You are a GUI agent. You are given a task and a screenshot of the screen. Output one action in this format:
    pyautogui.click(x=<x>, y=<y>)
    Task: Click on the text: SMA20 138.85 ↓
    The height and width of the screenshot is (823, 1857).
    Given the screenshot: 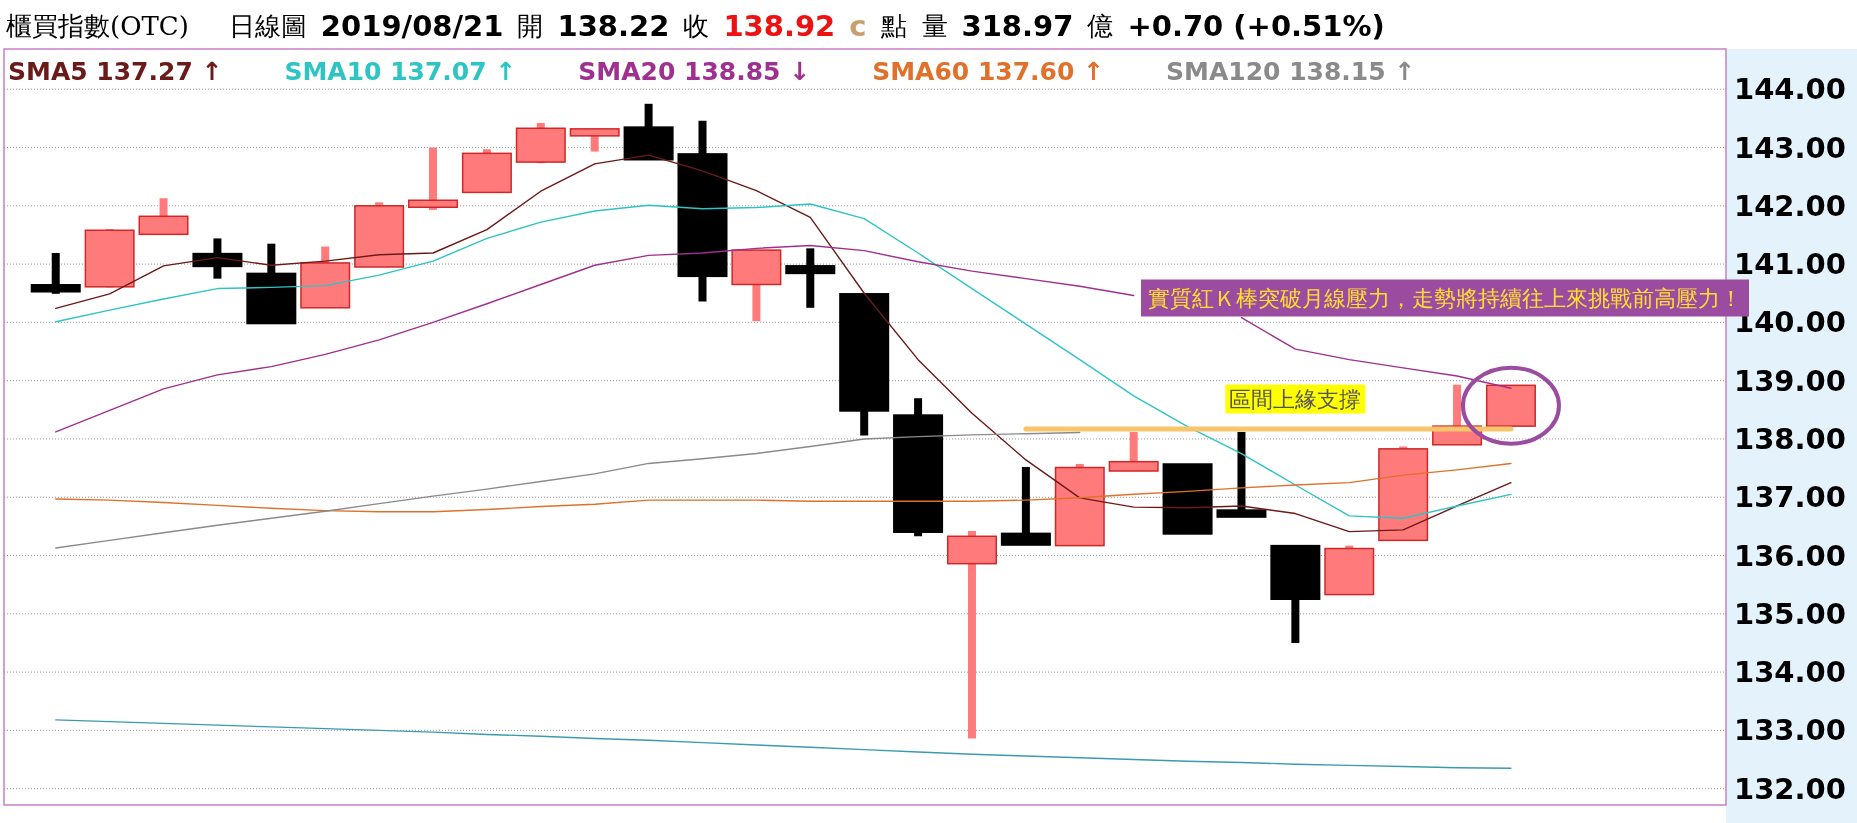 What is the action you would take?
    pyautogui.click(x=694, y=71)
    